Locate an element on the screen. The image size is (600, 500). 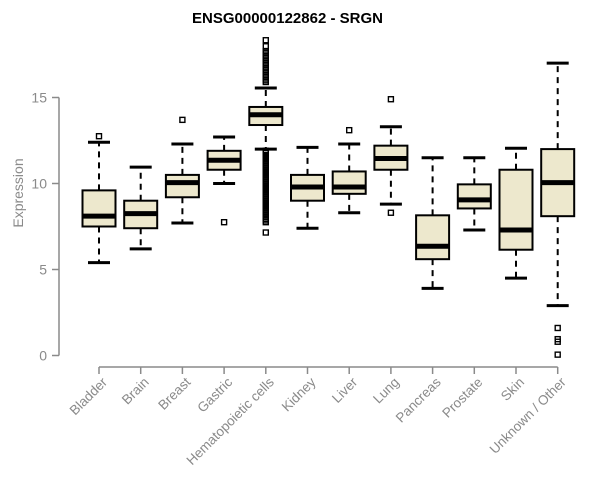
boxplot-skin is located at coordinates (516, 213).